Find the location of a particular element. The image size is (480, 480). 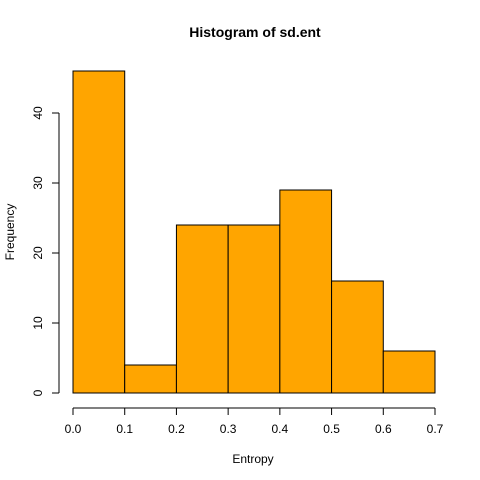

x-tick-label-0: 0.0 is located at coordinates (73, 429).